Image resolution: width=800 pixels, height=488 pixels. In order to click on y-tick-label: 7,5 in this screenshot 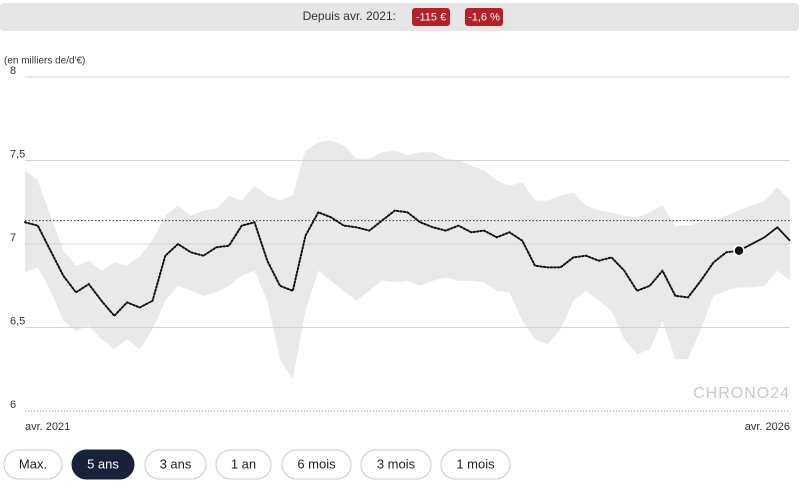, I will do `click(17, 154)`.